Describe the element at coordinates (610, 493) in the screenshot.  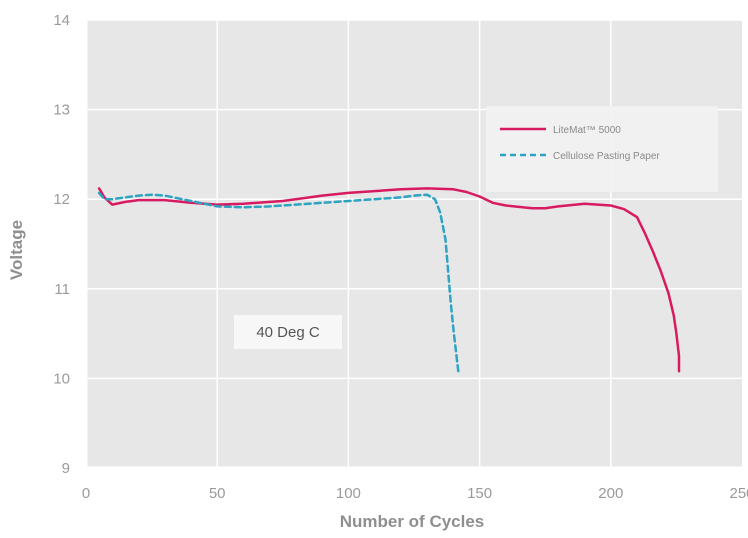
I see `x-tick-label: 200` at that location.